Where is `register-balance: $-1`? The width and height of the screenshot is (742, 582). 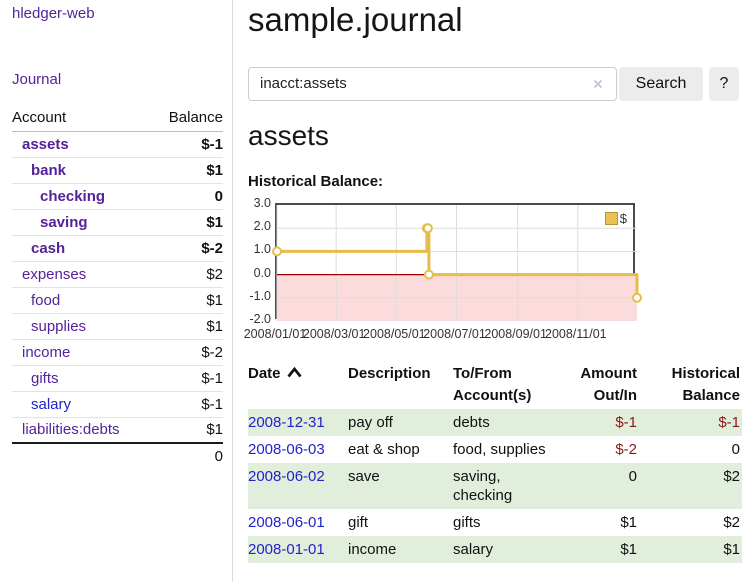 register-balance: $-1 is located at coordinates (729, 422).